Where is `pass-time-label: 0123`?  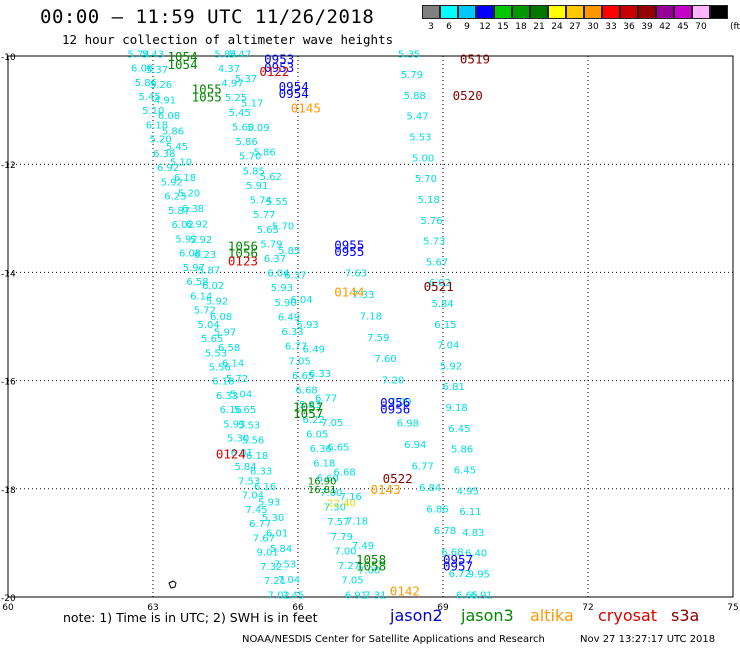
pass-time-label: 0123 is located at coordinates (243, 260).